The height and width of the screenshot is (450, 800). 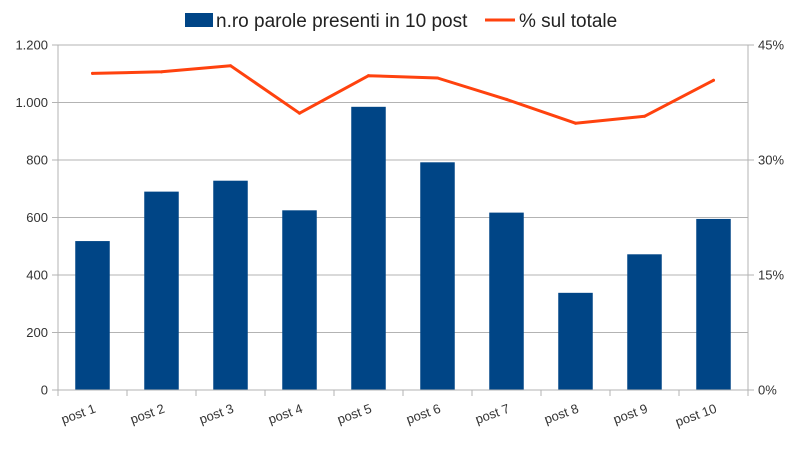 What do you see at coordinates (771, 45) in the screenshot?
I see `y-right-tick-label: 45%` at bounding box center [771, 45].